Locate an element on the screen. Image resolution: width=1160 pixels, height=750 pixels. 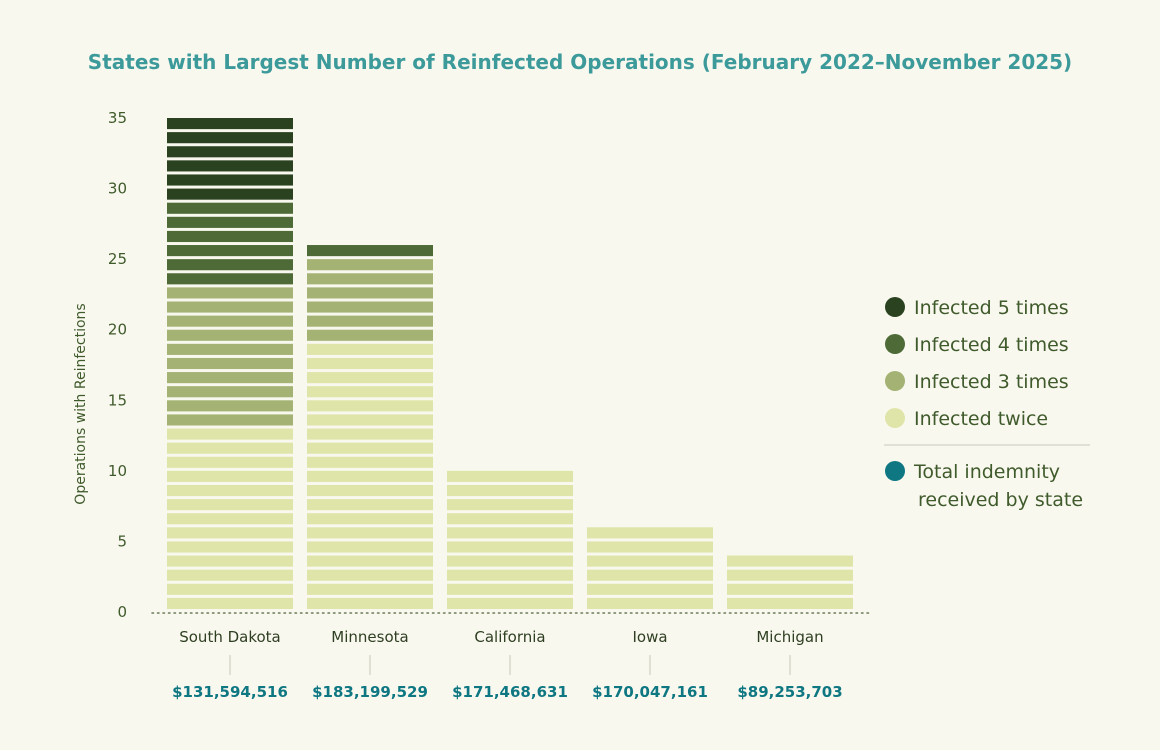
bar-stack-south-dakota is located at coordinates (230, 363).